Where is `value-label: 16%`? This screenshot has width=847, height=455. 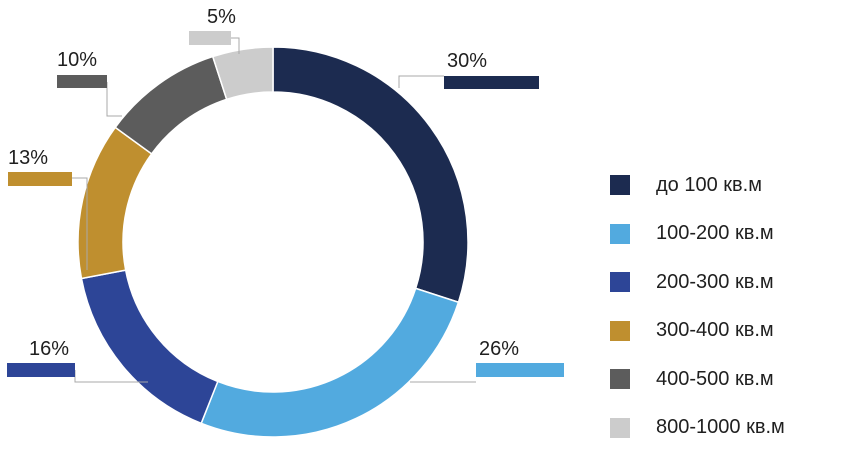 value-label: 16% is located at coordinates (49, 349).